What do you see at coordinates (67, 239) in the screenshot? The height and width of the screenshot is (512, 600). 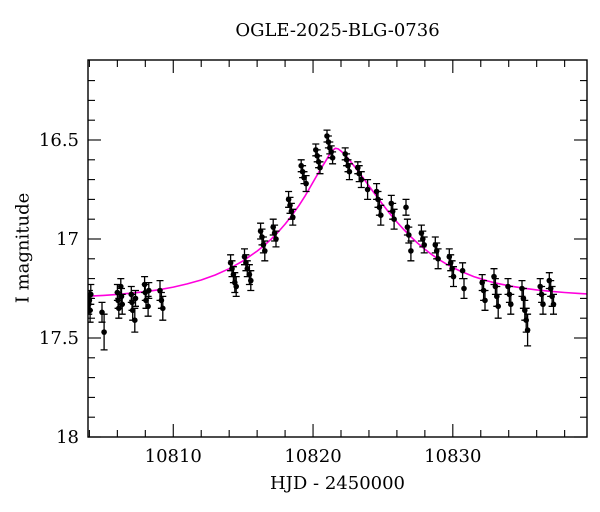 I see `y-tick-label: 17` at bounding box center [67, 239].